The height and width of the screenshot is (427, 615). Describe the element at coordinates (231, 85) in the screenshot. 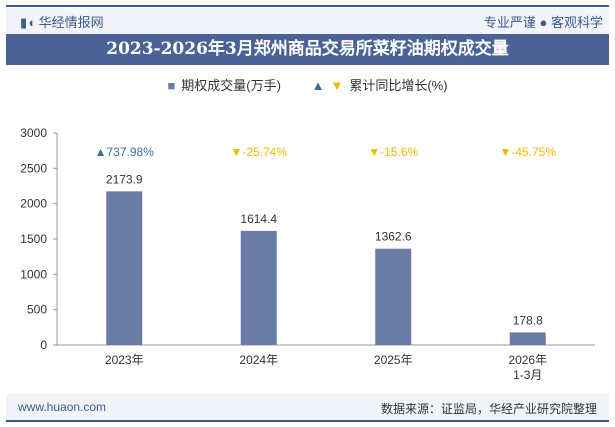

I see `legend-bar-label: 期权成交量(万手)` at that location.